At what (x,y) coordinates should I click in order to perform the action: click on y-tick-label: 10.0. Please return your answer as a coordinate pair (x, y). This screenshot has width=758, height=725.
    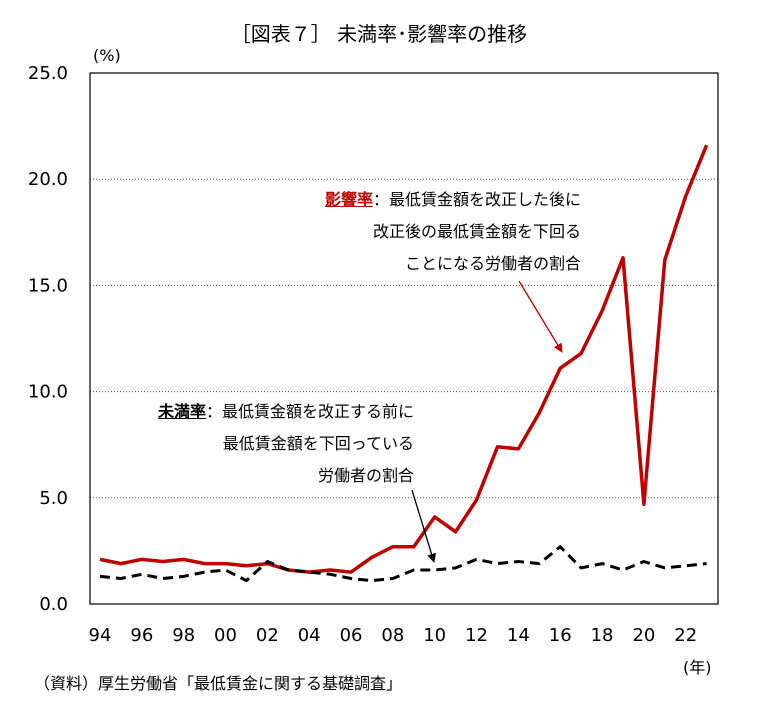
    Looking at the image, I should click on (48, 392).